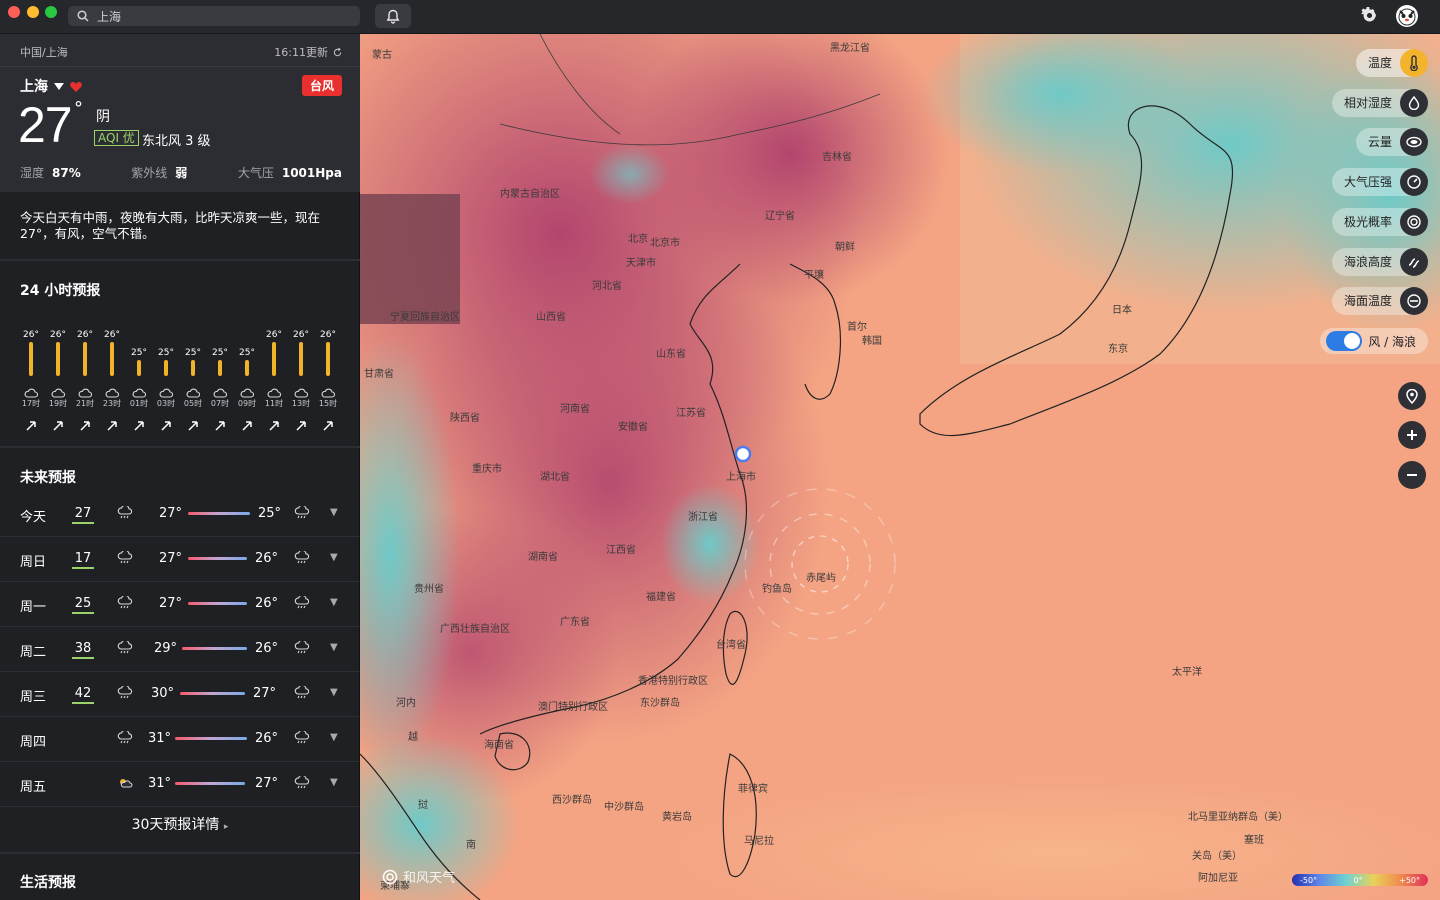 The height and width of the screenshot is (900, 1440). What do you see at coordinates (703, 517) in the screenshot?
I see `map-label: 浙江省` at bounding box center [703, 517].